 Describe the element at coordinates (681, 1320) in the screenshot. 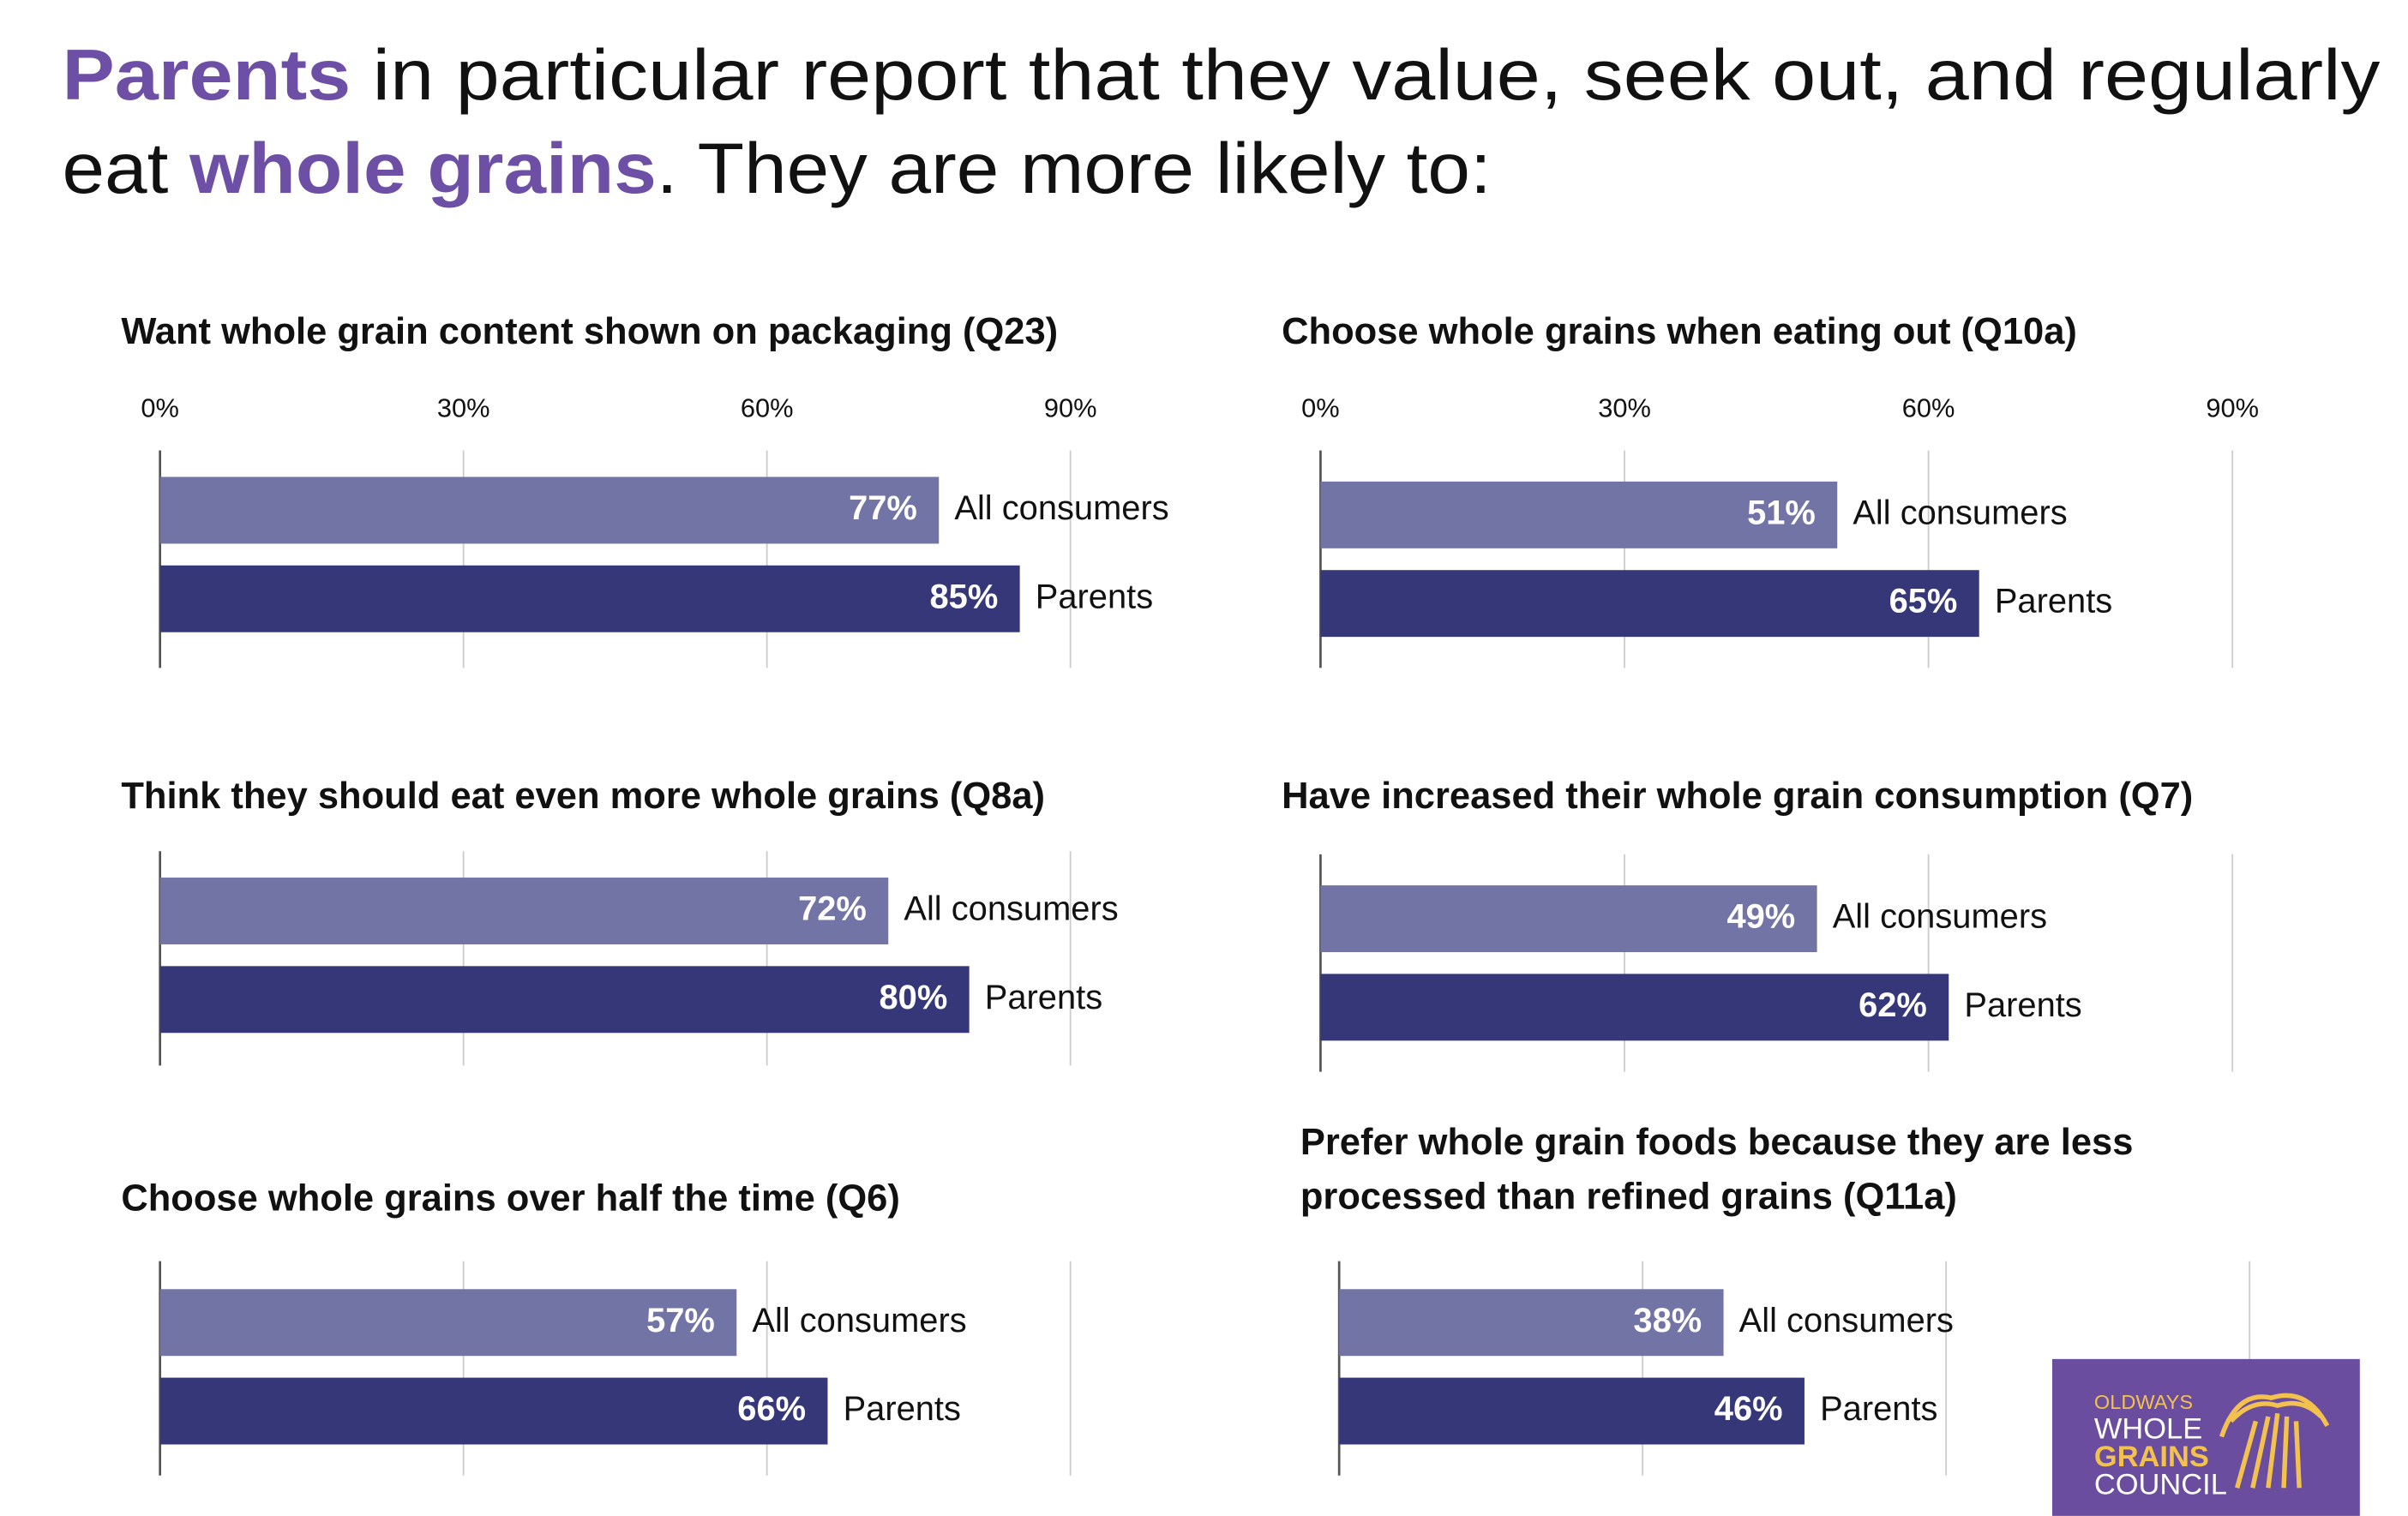

I see `value-label: 57%` at that location.